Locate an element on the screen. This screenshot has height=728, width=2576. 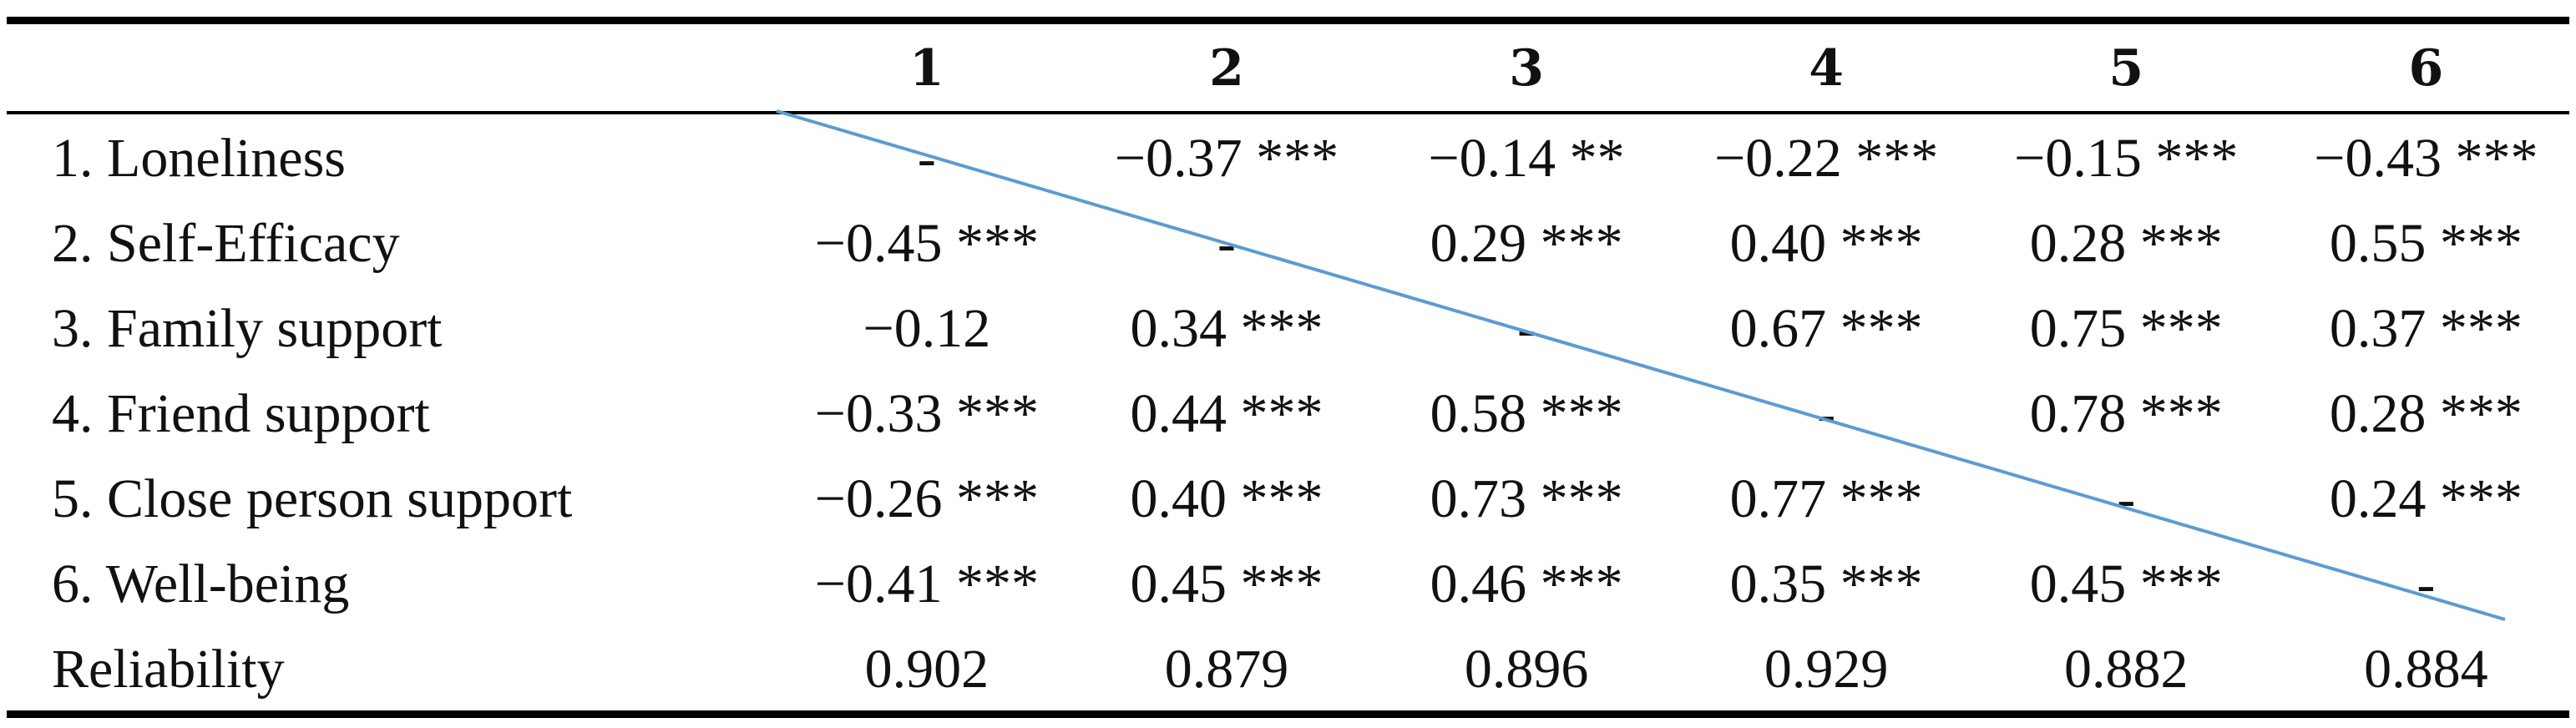
table-cell: 0.24 *** is located at coordinates (2426, 498).